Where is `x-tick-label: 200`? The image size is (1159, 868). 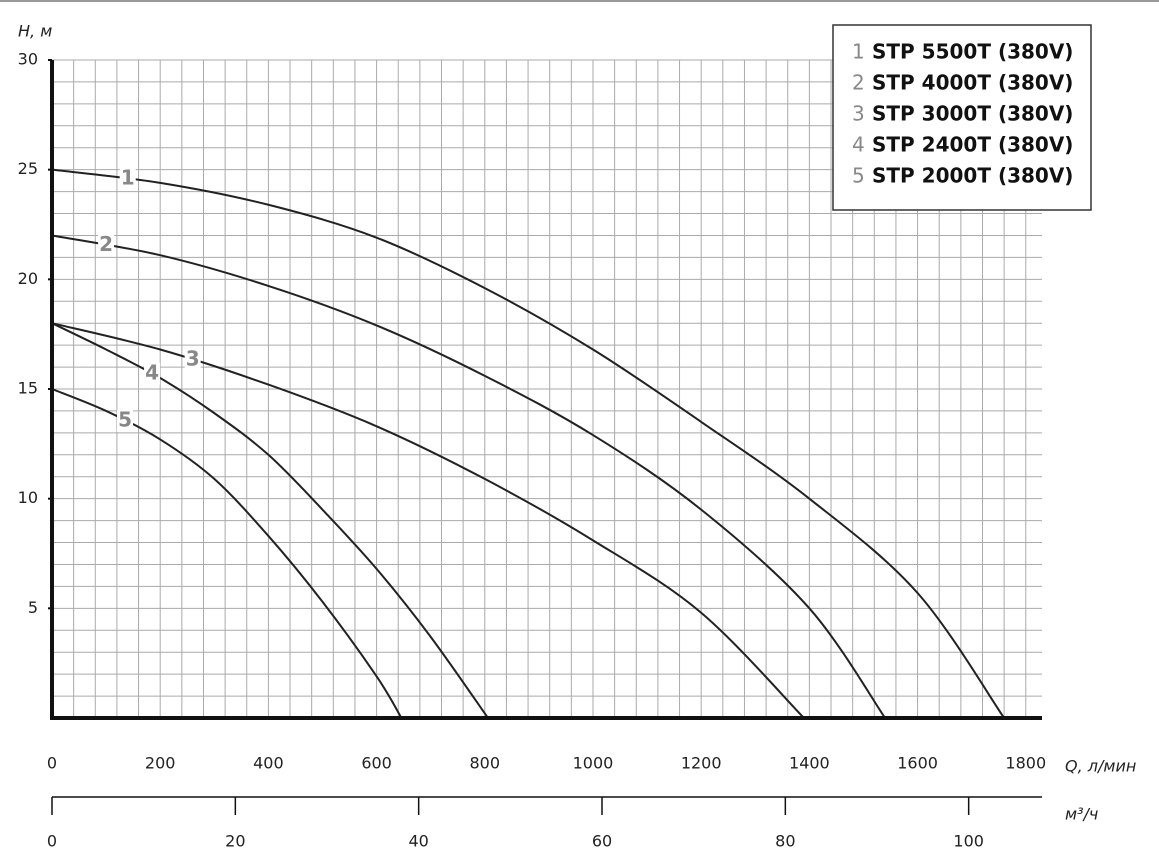 x-tick-label: 200 is located at coordinates (160, 763).